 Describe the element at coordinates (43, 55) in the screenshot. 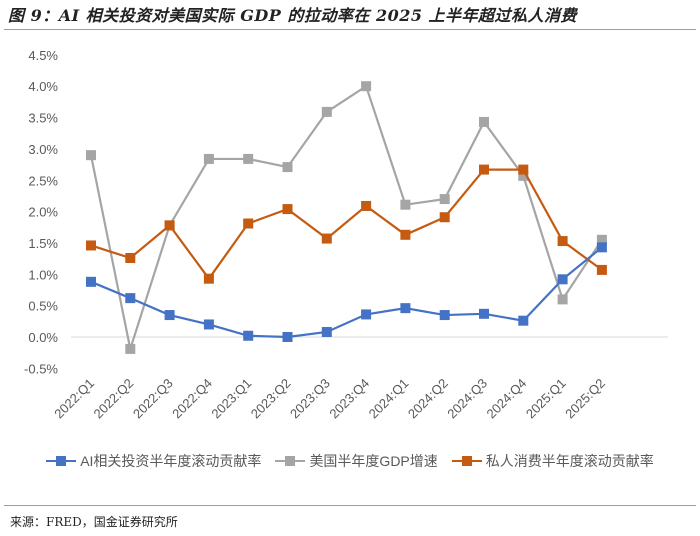

I see `y-tick-label: 4.5%` at that location.